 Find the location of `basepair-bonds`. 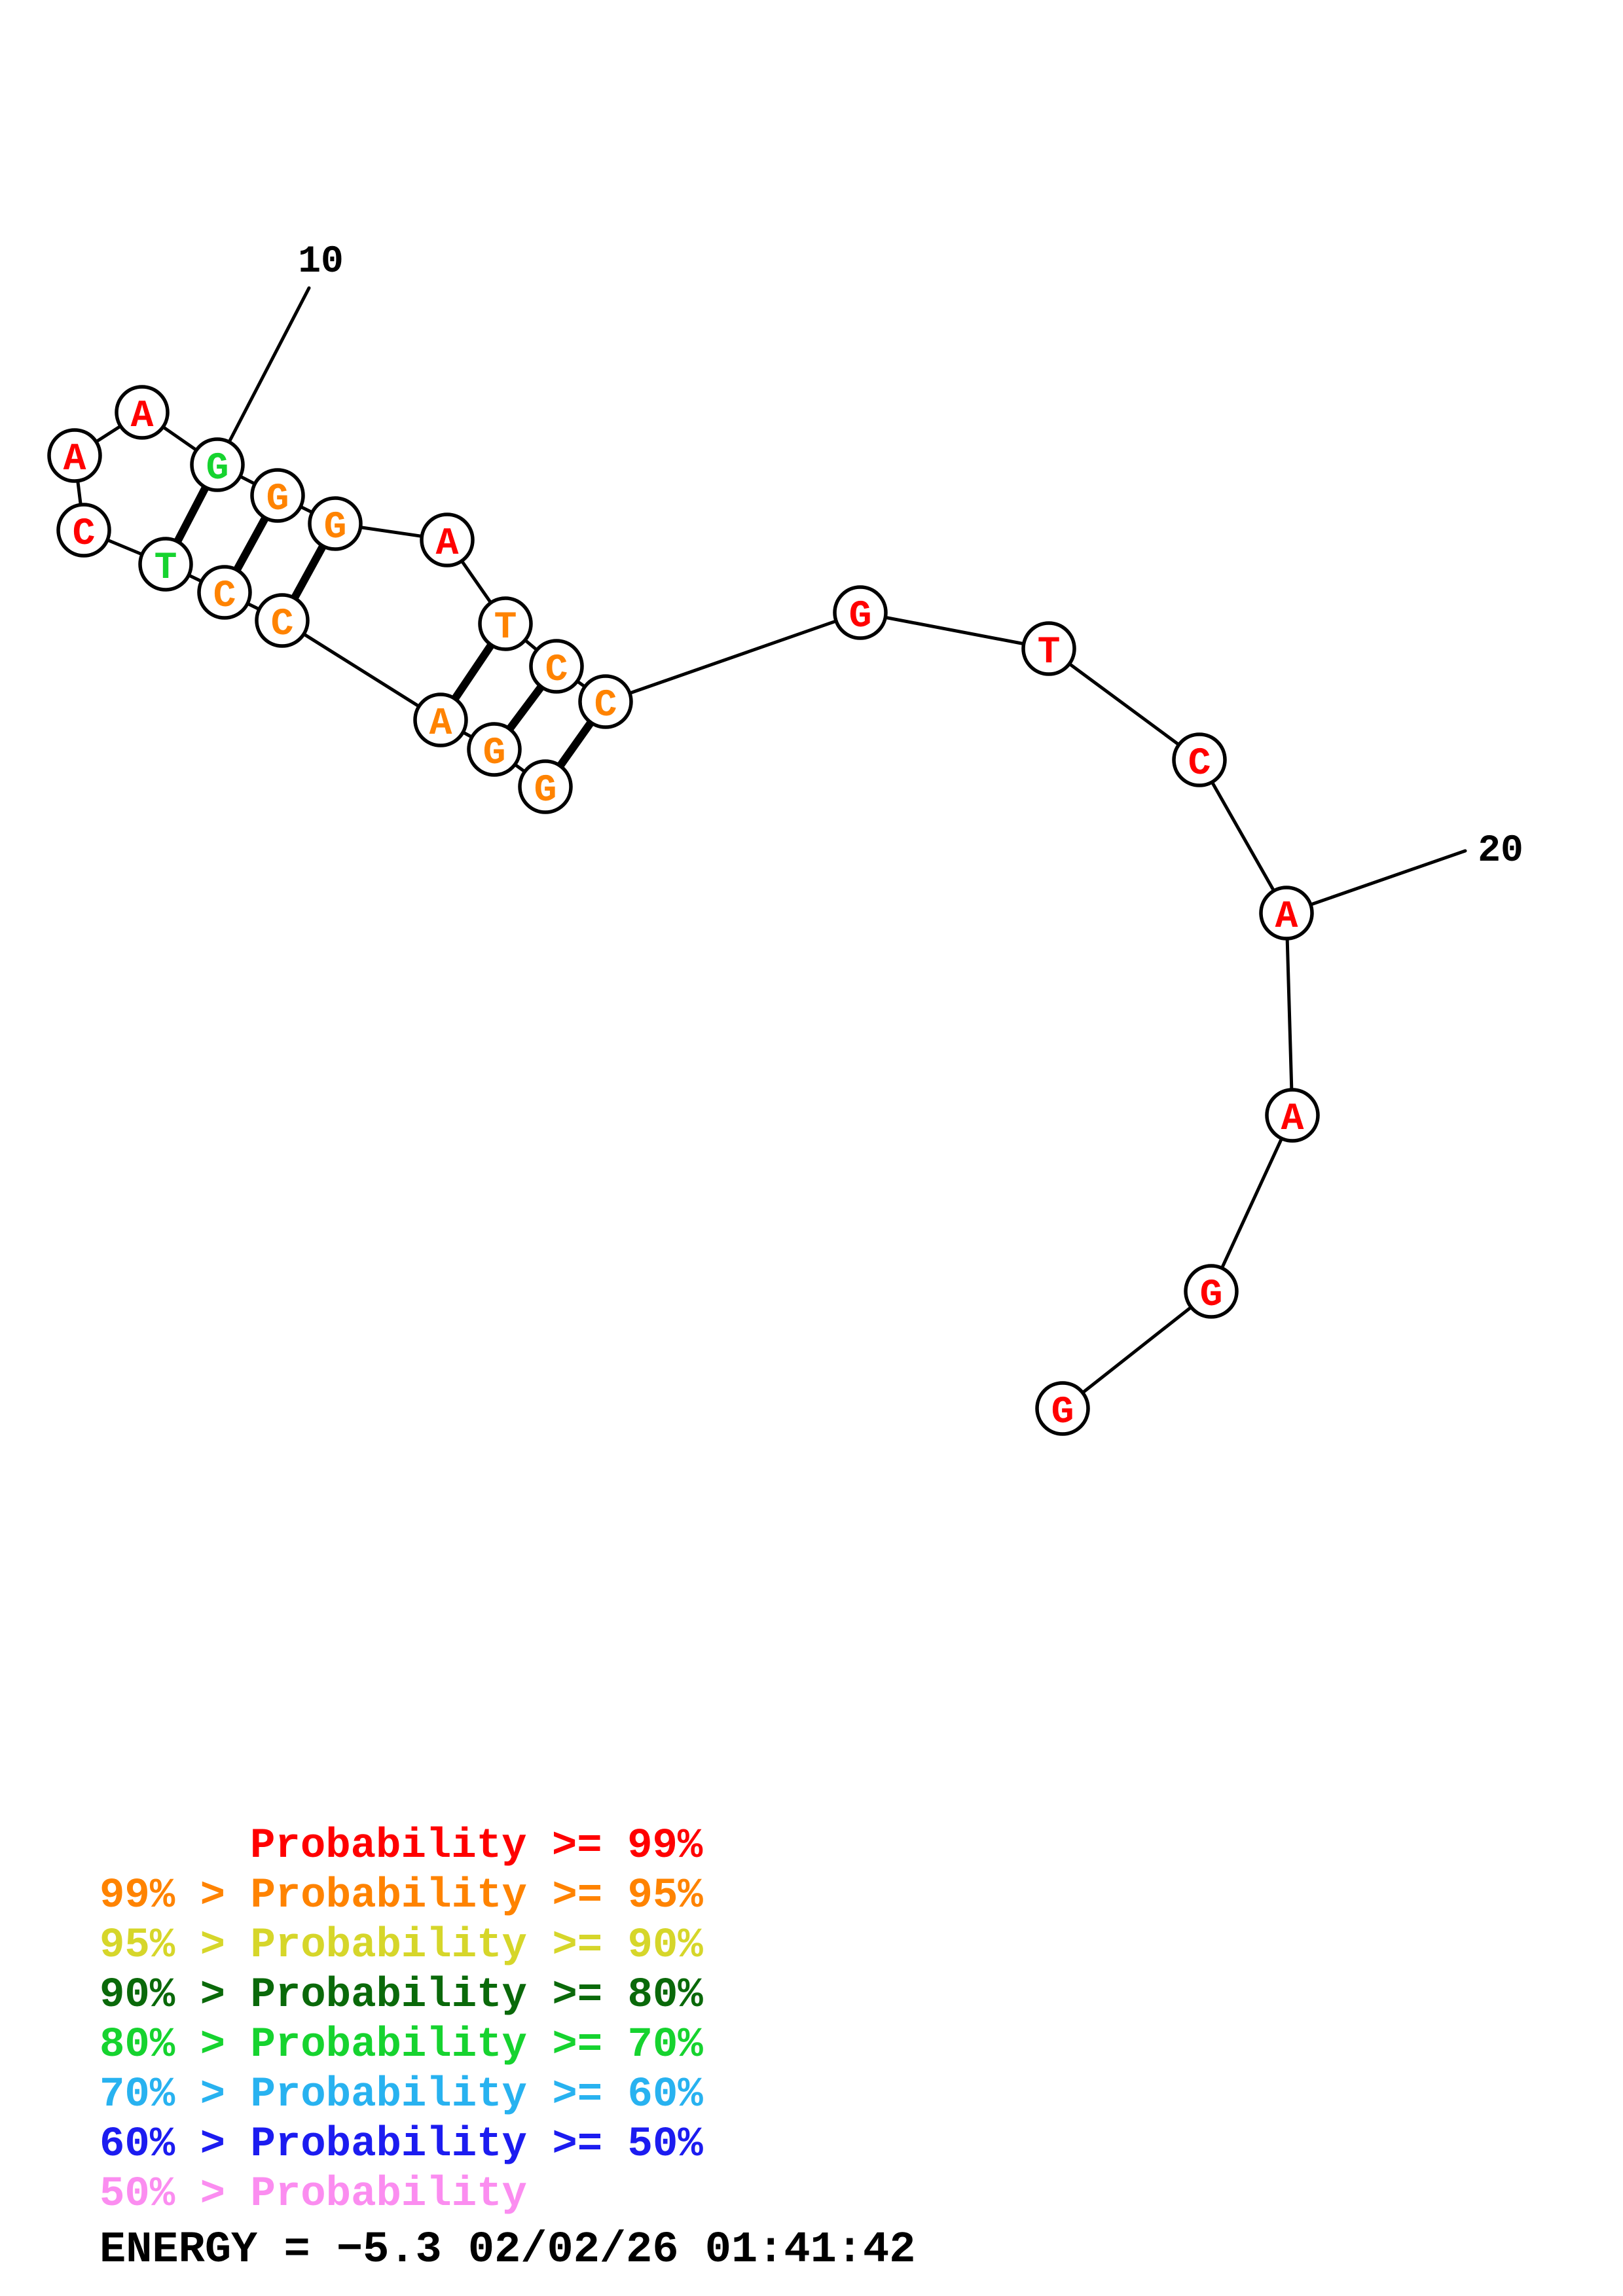

basepair-bonds is located at coordinates (385, 626).